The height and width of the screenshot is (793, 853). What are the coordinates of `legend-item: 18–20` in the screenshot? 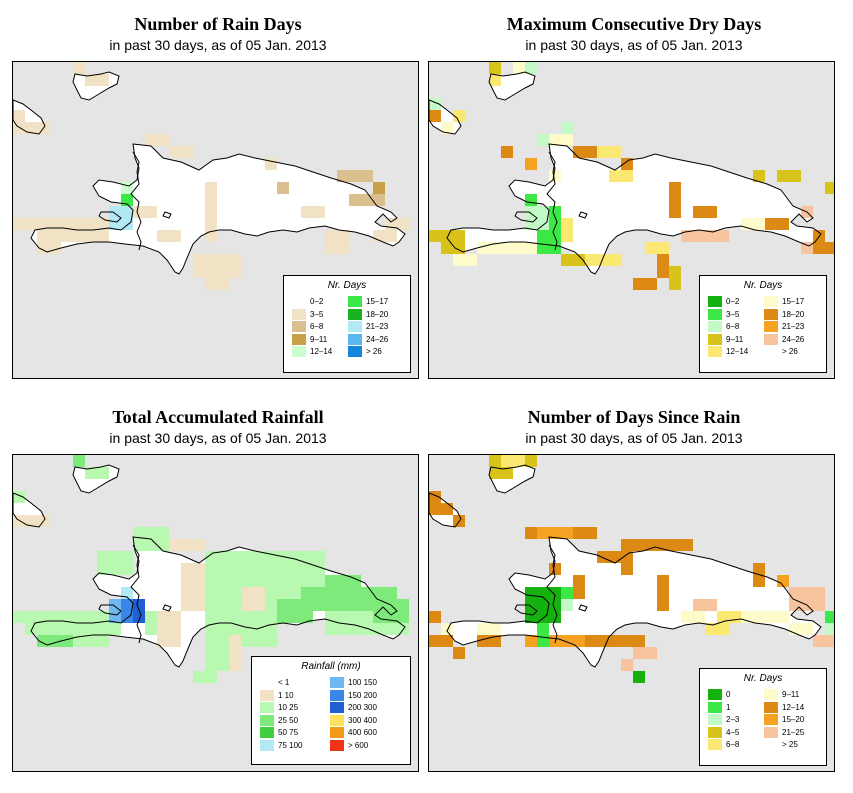 It's located at (368, 314).